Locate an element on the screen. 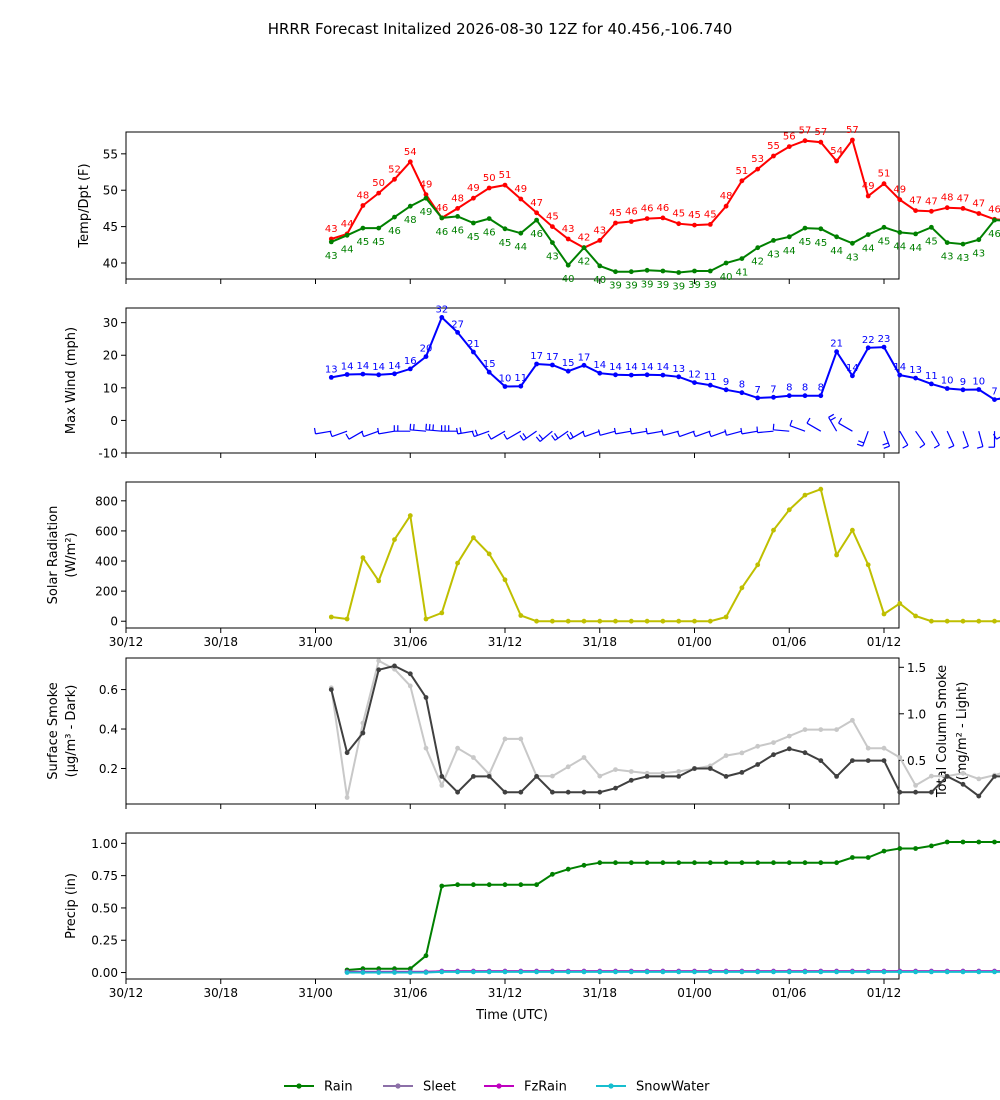 The width and height of the screenshot is (1000, 1100). x-tick-label: 31/00 is located at coordinates (315, 993).